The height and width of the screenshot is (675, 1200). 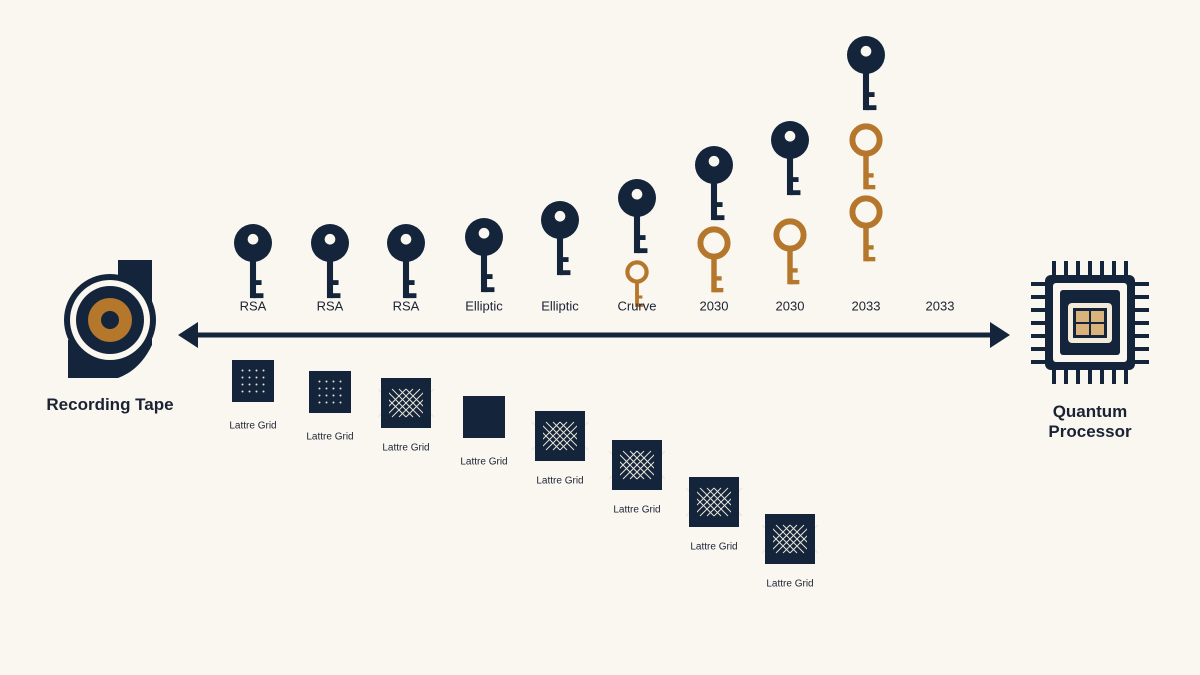 I want to click on key-label: 2033, so click(x=940, y=305).